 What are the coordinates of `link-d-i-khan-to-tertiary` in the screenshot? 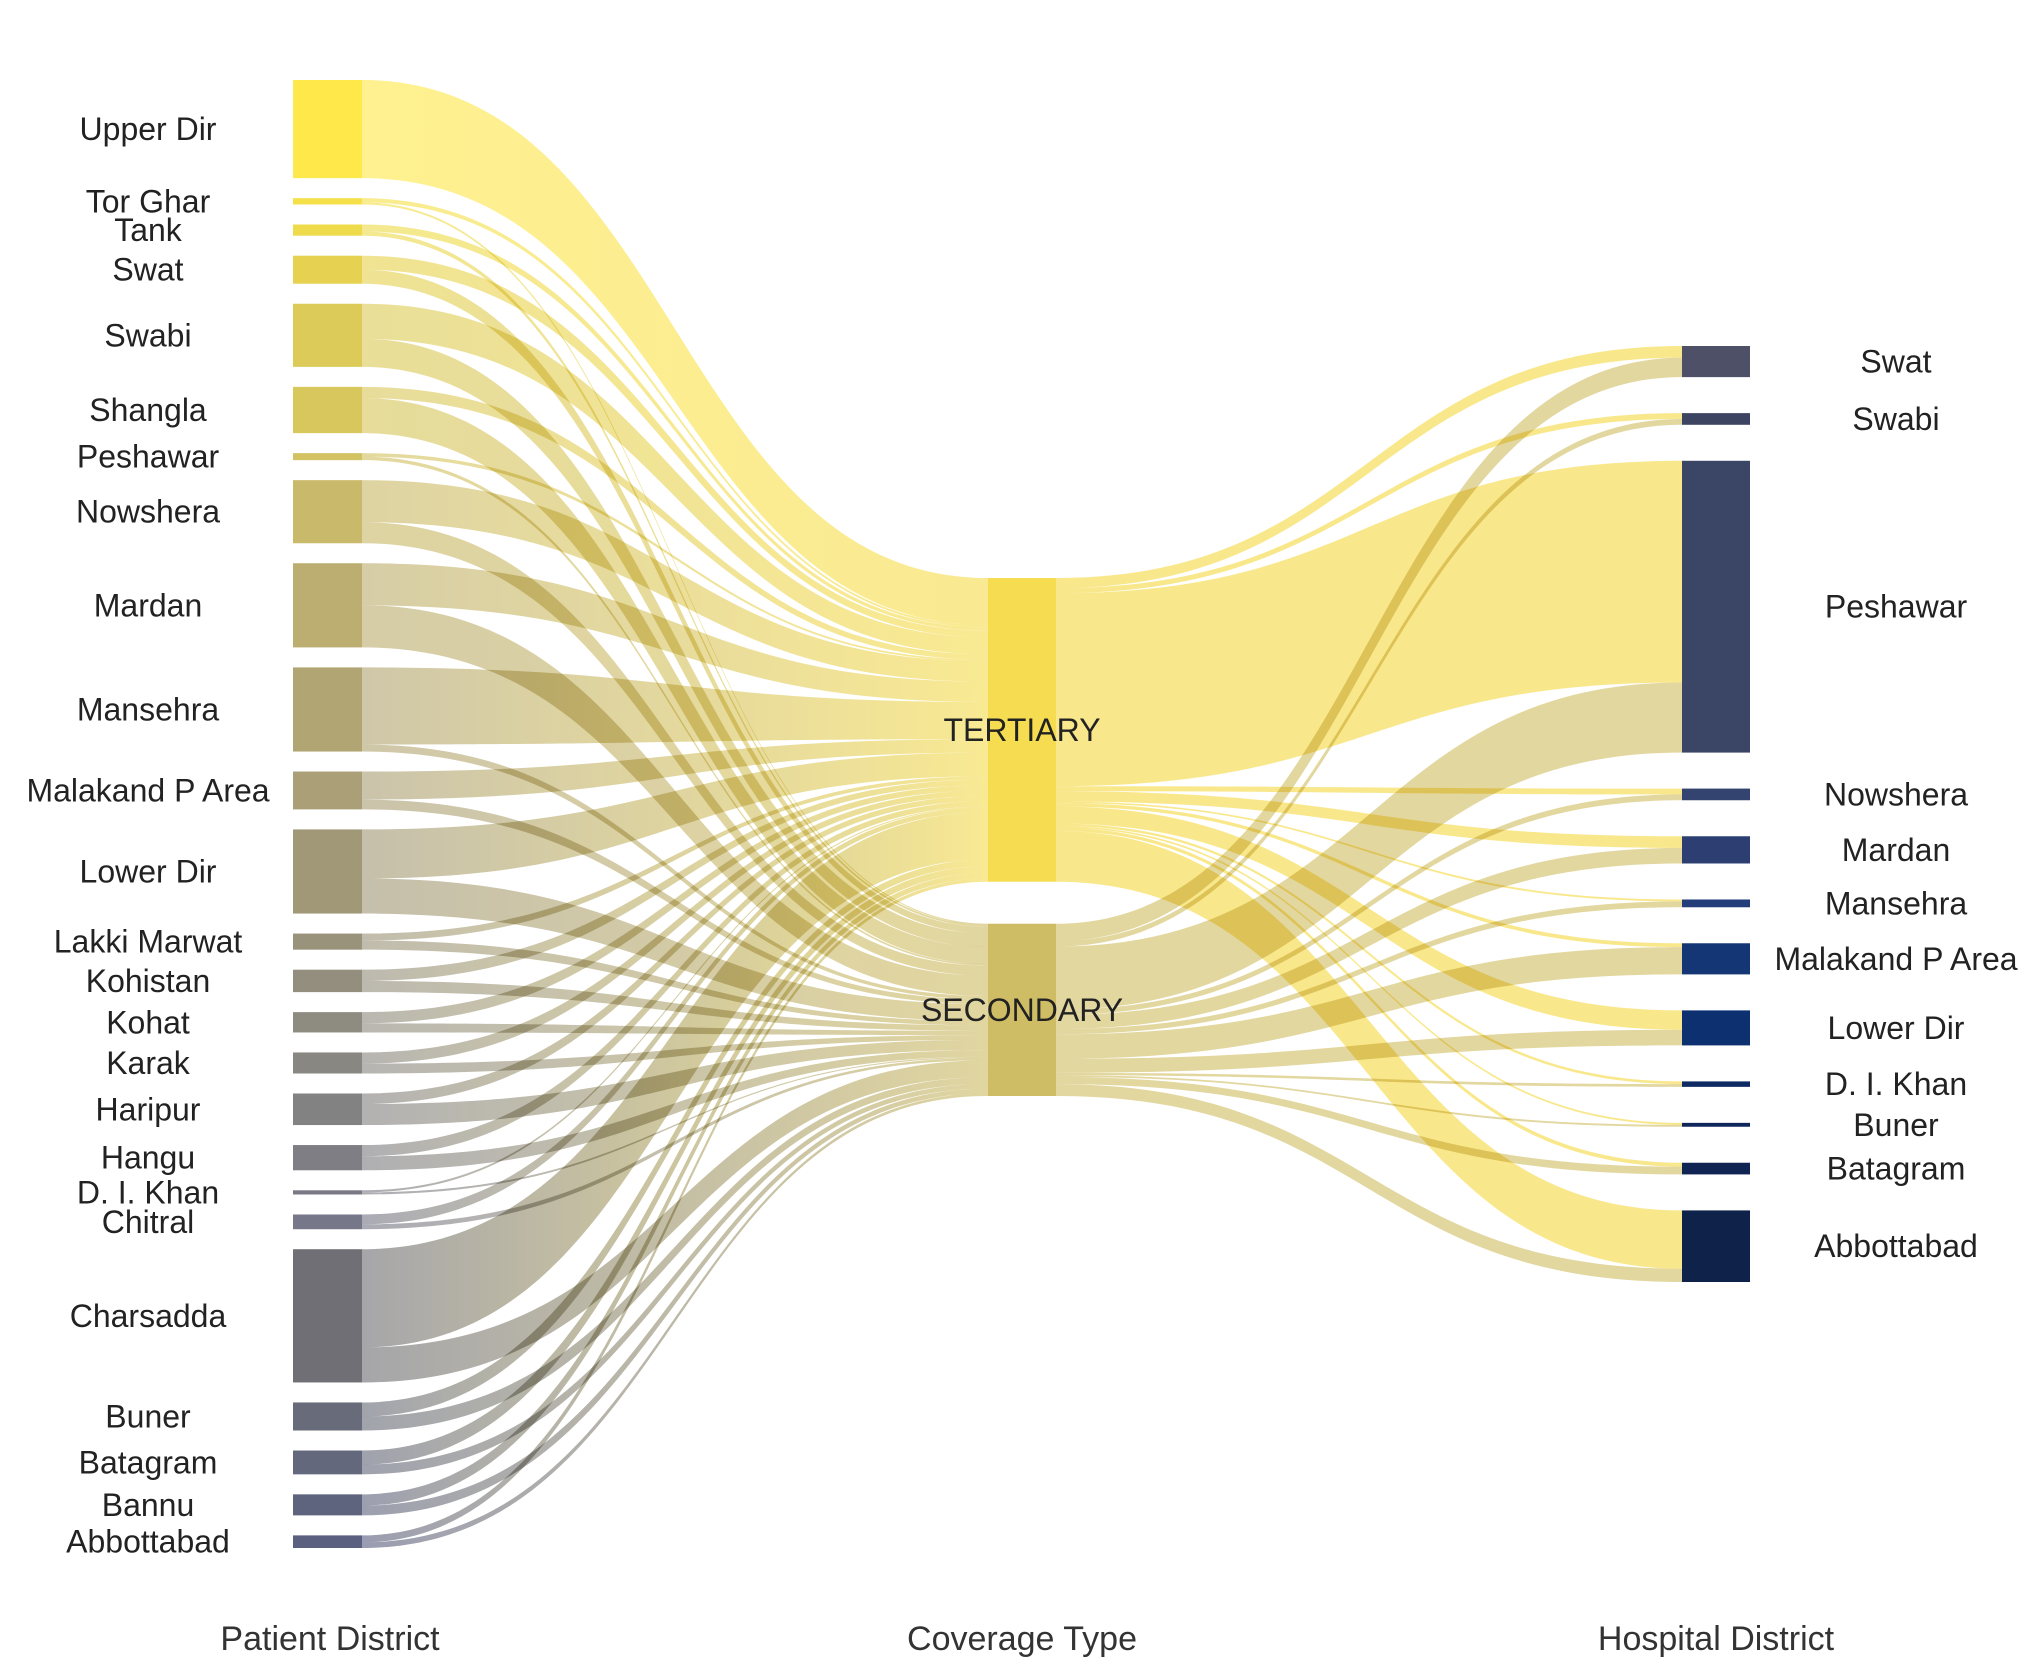 It's located at (675, 999).